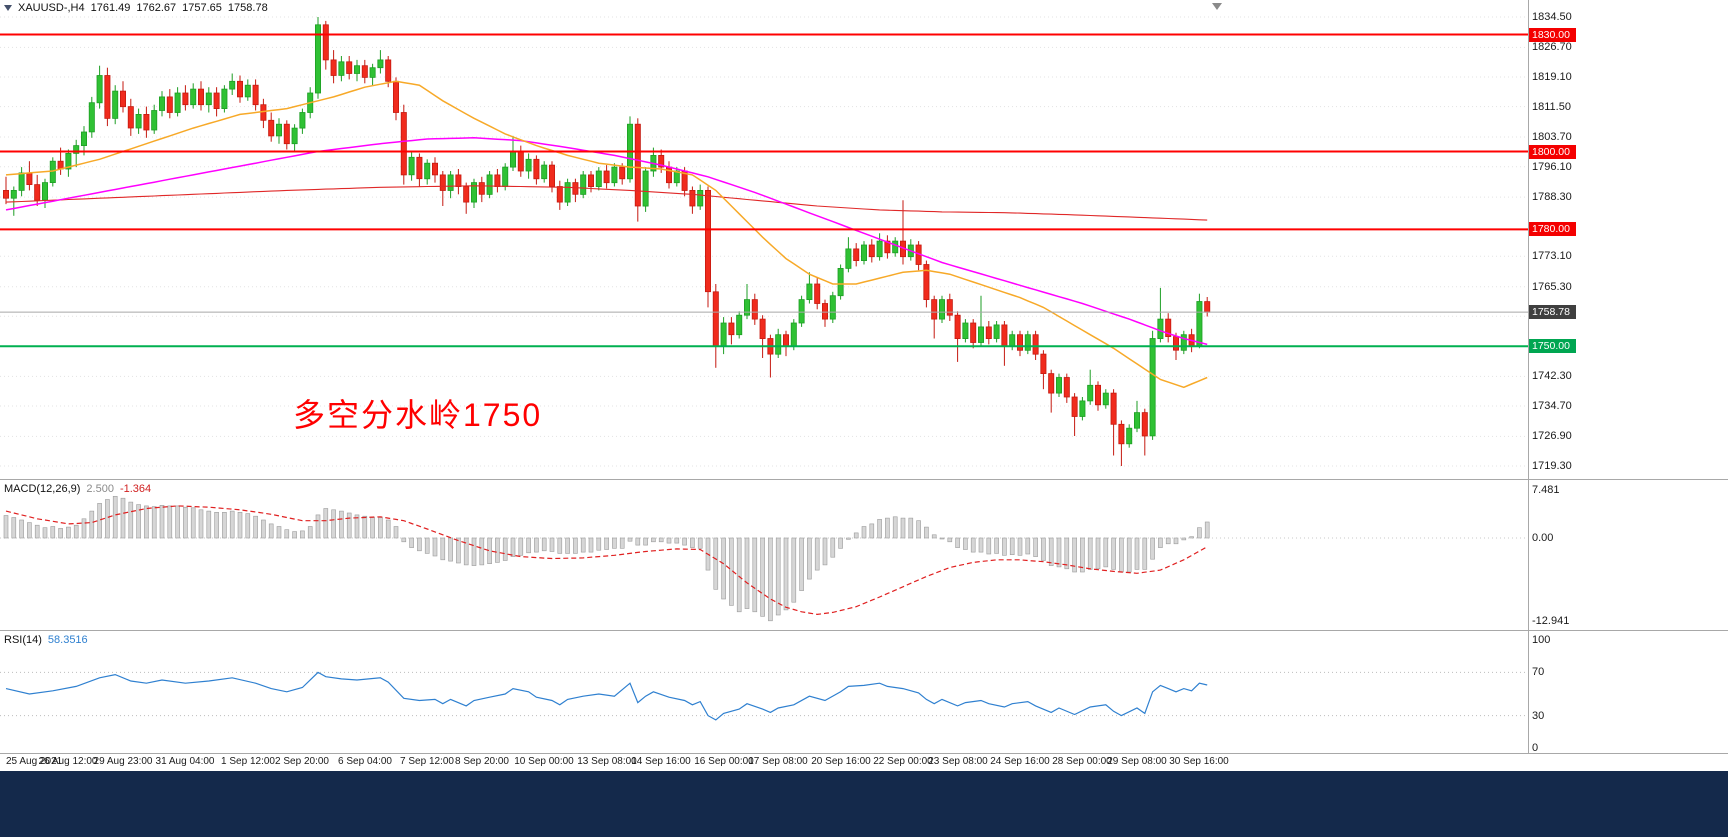 This screenshot has width=1728, height=837. What do you see at coordinates (427, 761) in the screenshot?
I see `time-axis-label: 7 Sep 12:00` at bounding box center [427, 761].